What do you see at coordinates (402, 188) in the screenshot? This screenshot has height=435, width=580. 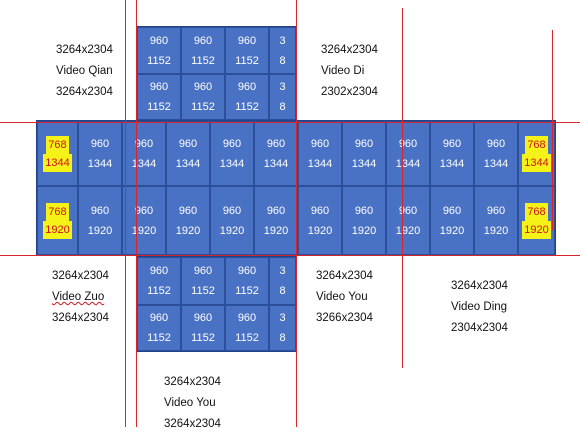 I see `guide-line-mid-right` at bounding box center [402, 188].